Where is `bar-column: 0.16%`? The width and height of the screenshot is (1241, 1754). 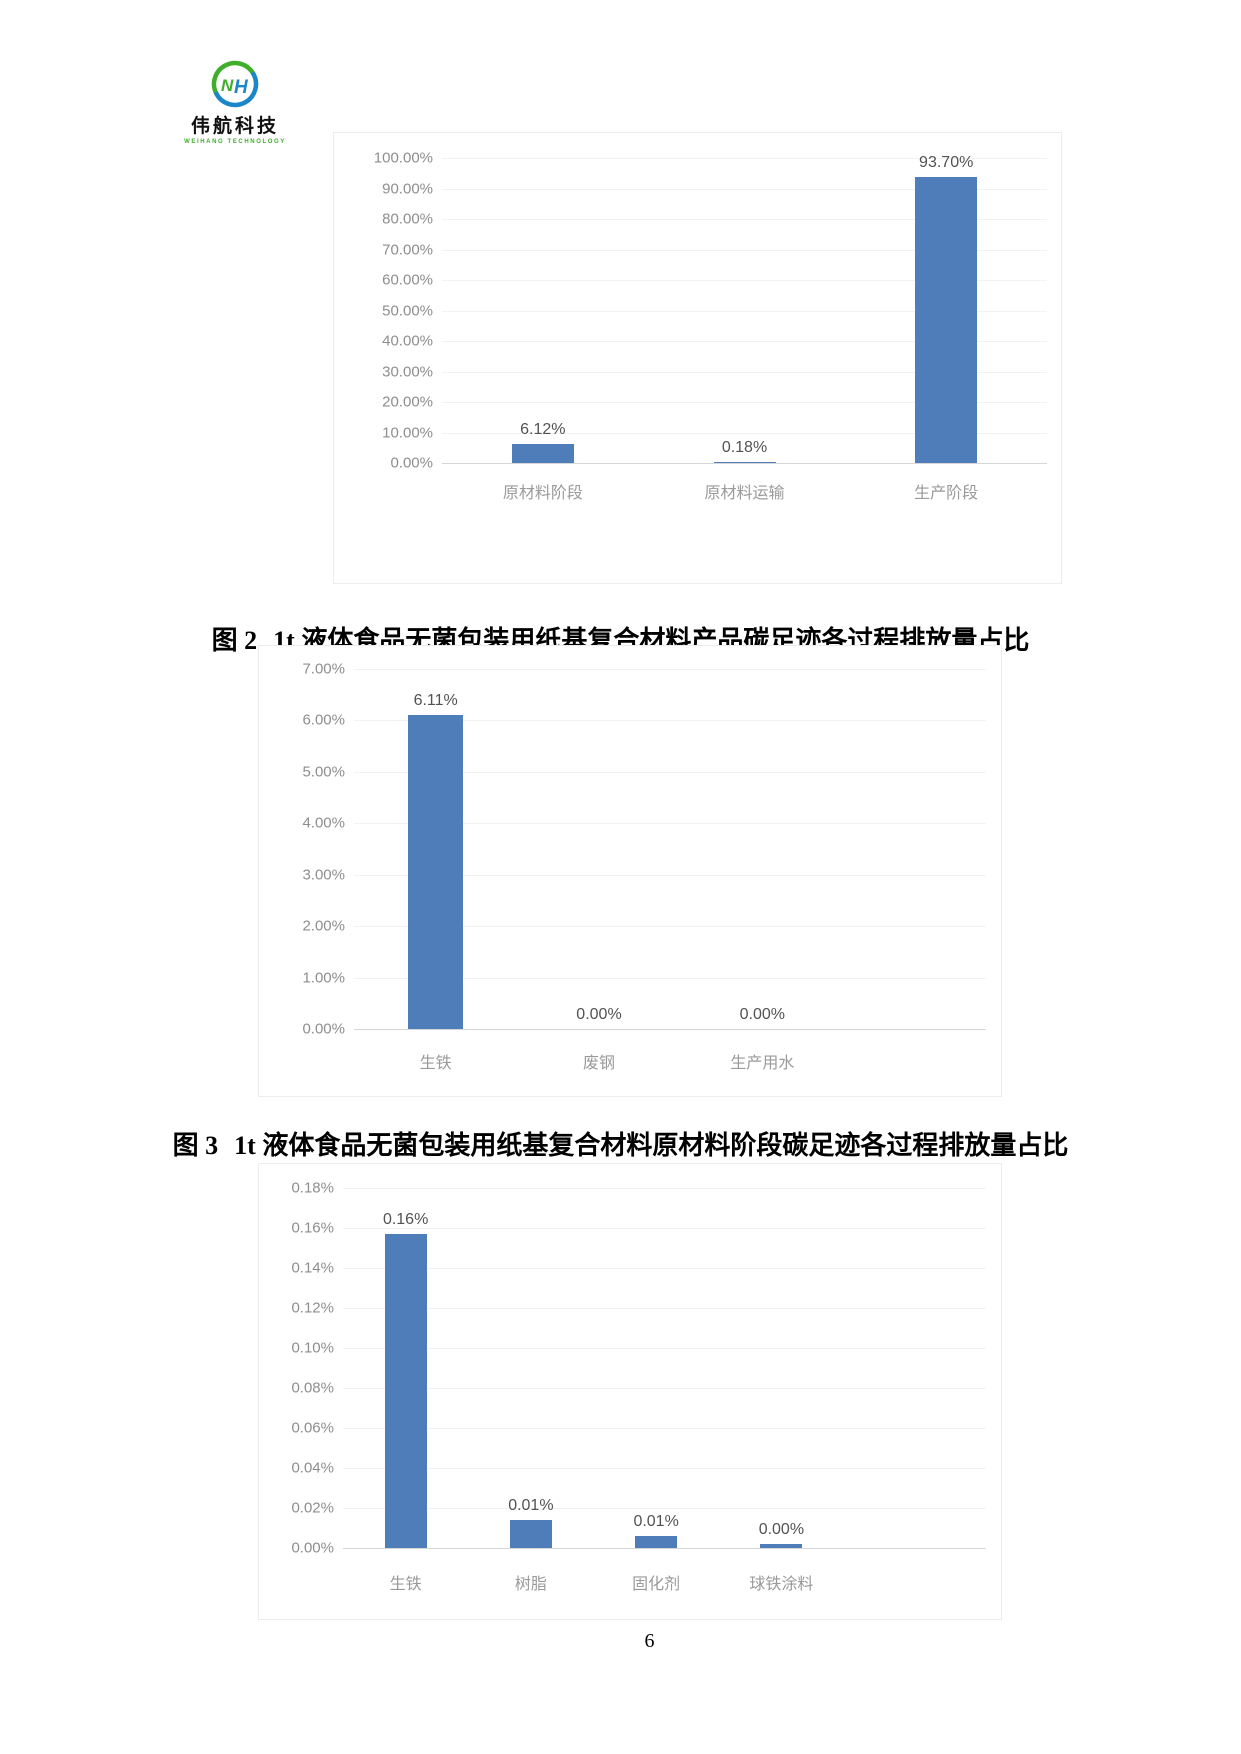 bar-column: 0.16% is located at coordinates (405, 1368).